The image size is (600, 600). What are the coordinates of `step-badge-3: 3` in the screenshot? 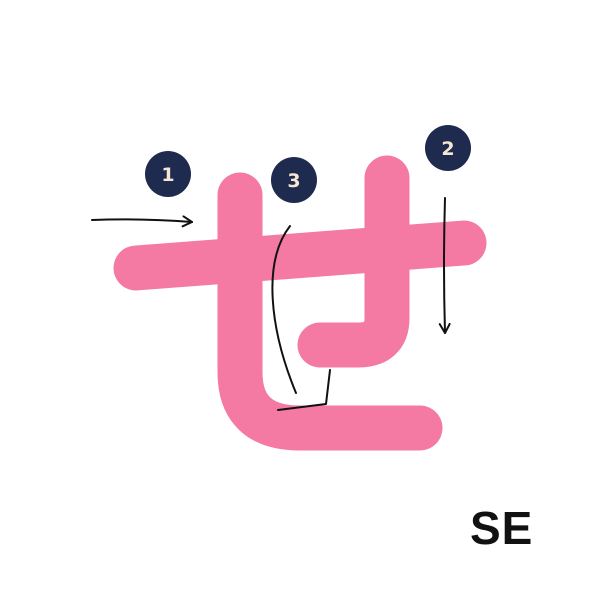 It's located at (294, 180).